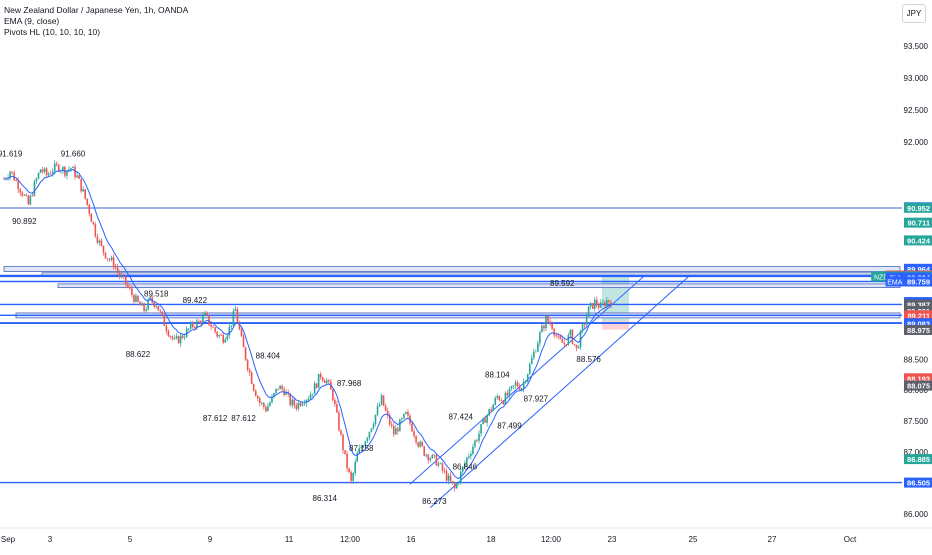  Describe the element at coordinates (52, 32) in the screenshot. I see `pivots-legend: Pivots HL (10, 10, 10, 10)` at that location.